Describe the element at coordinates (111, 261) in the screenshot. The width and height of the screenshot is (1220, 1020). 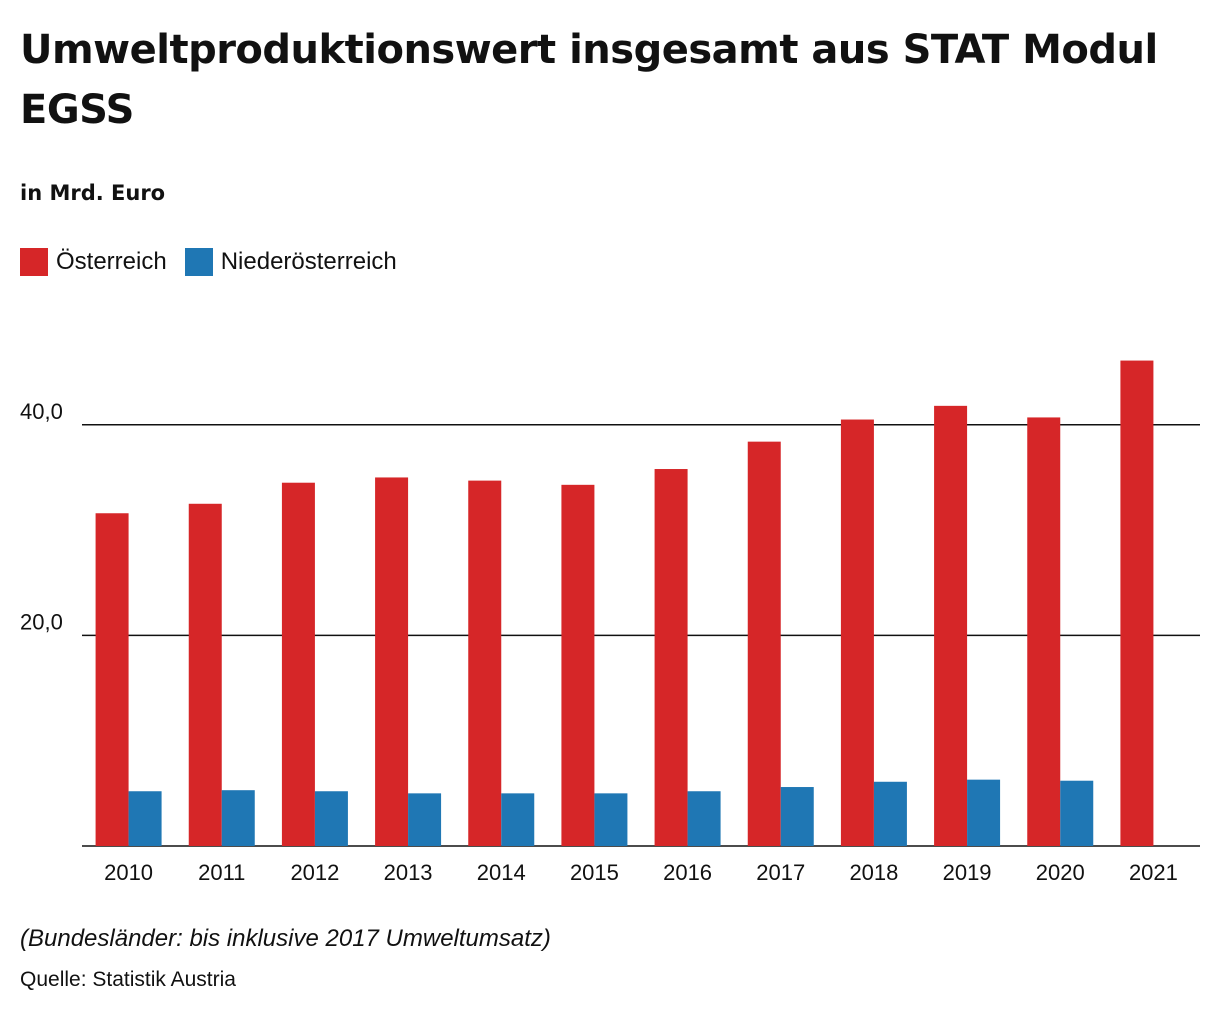
I see `legend-label-oesterreich: Österreich` at that location.